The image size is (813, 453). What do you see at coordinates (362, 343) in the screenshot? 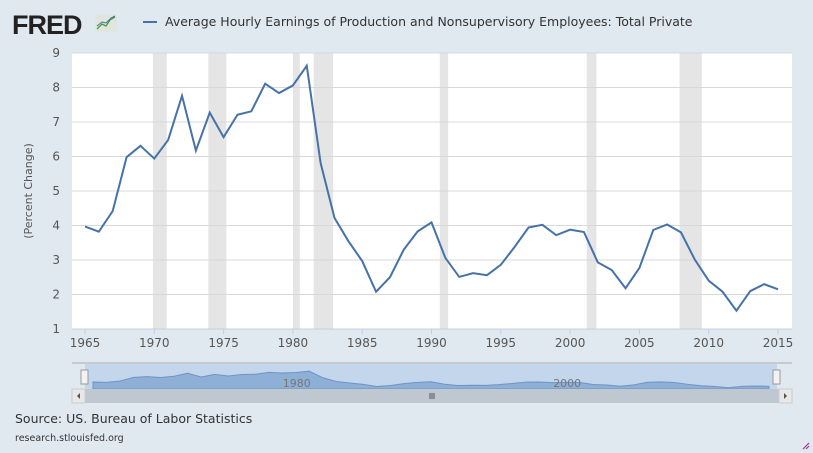
I see `x-tick-label: 1985` at bounding box center [362, 343].